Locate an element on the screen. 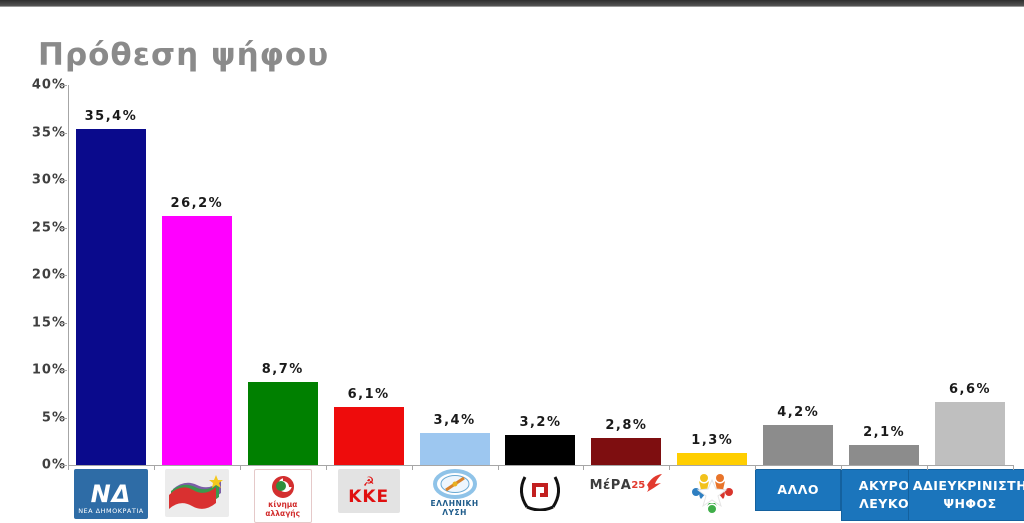 Image resolution: width=1024 pixels, height=523 pixels. category-slot: ☭ ΚΚΕ is located at coordinates (369, 491).